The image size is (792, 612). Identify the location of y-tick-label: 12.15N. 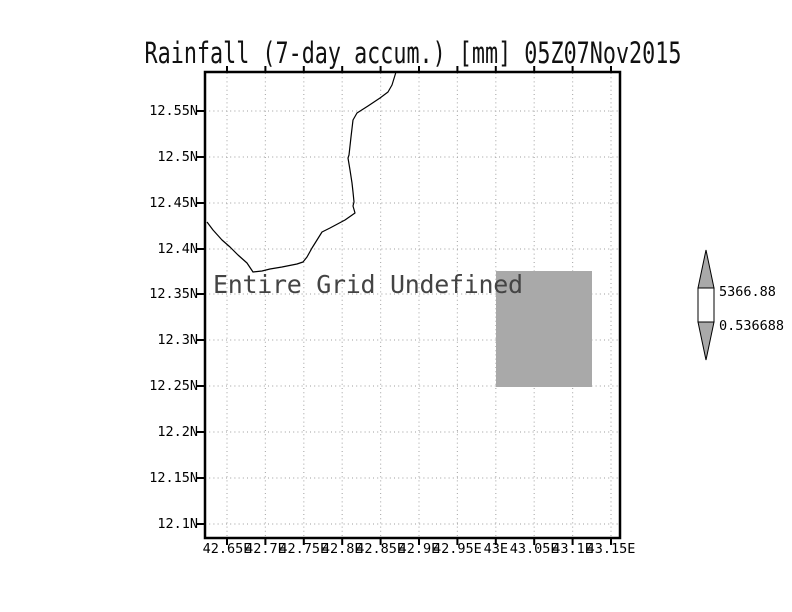
(173, 478).